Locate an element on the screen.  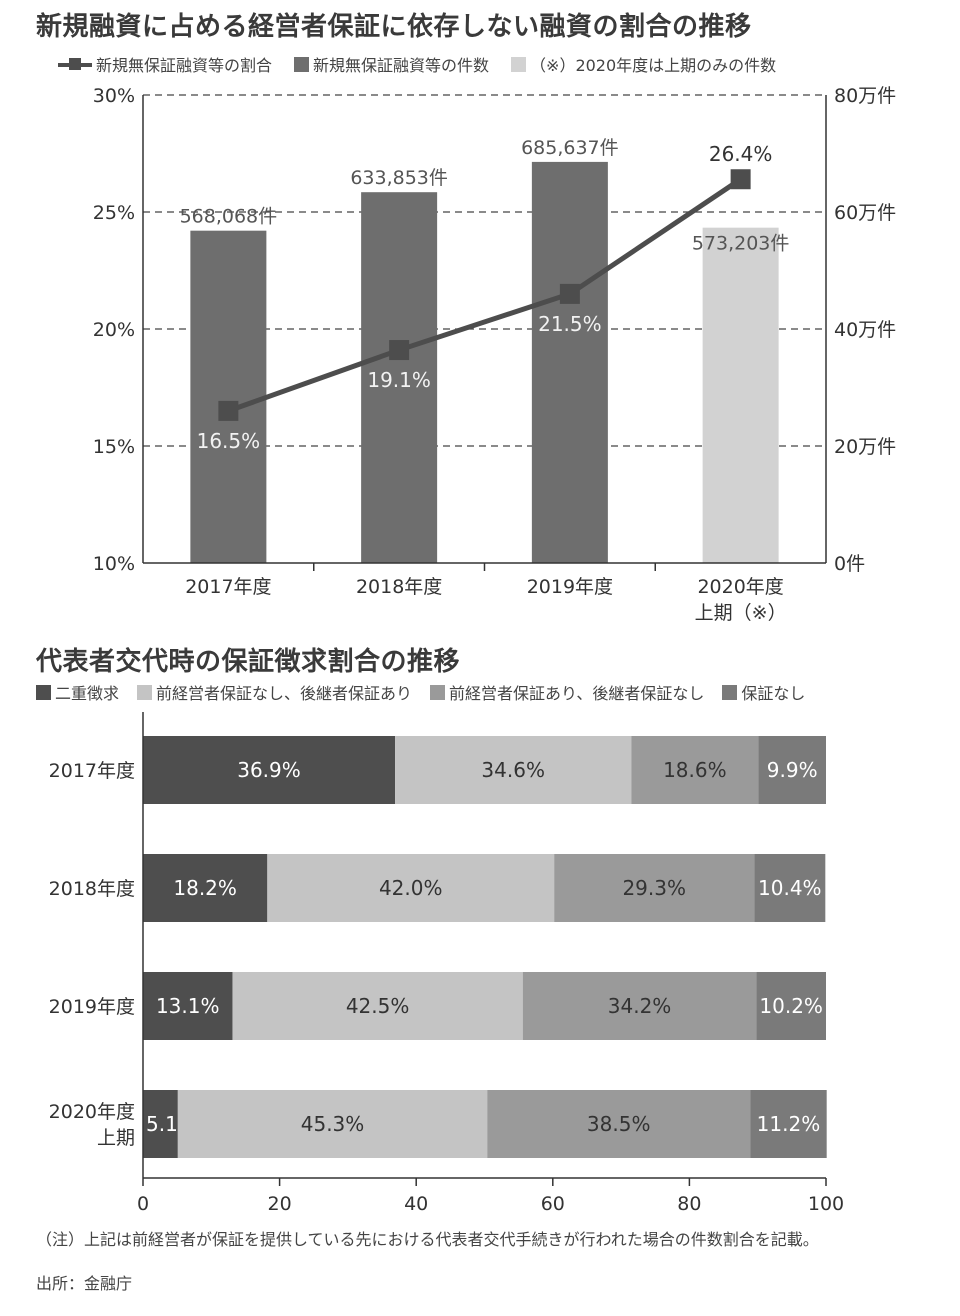
bar-data-label: 573,203件 is located at coordinates (741, 244).